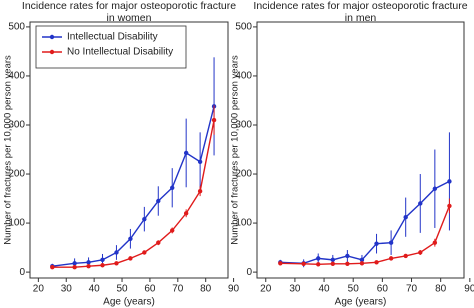 This screenshot has width=474, height=308. I want to click on legend-label: No Intellectual Disability, so click(120, 52).